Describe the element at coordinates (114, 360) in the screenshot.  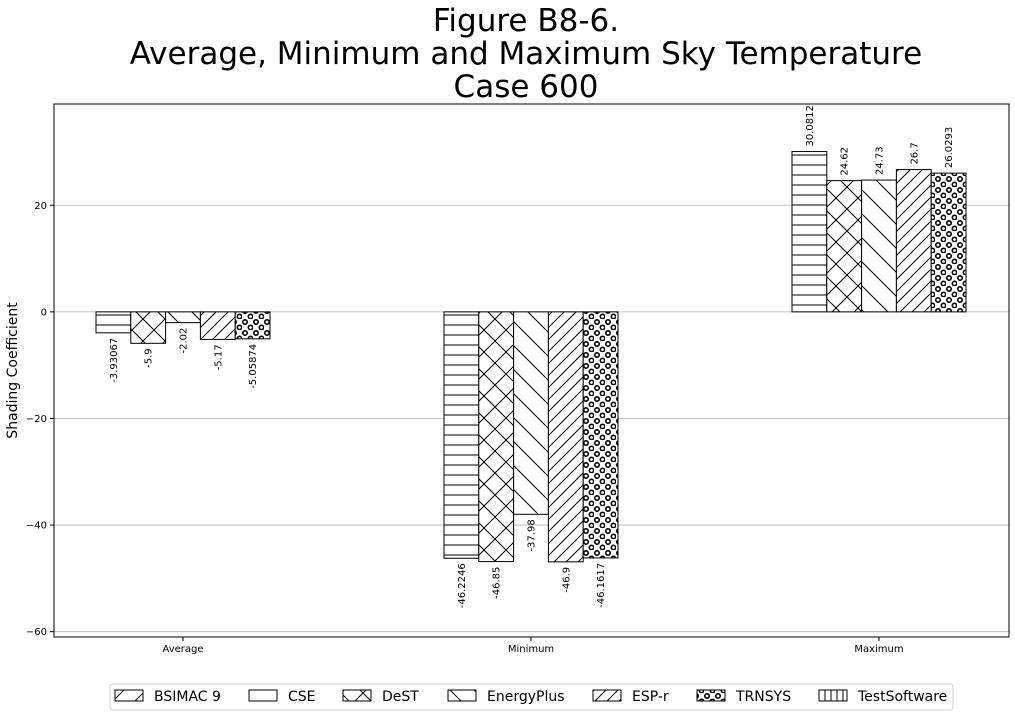
I see `data-label: -3.93067` at that location.